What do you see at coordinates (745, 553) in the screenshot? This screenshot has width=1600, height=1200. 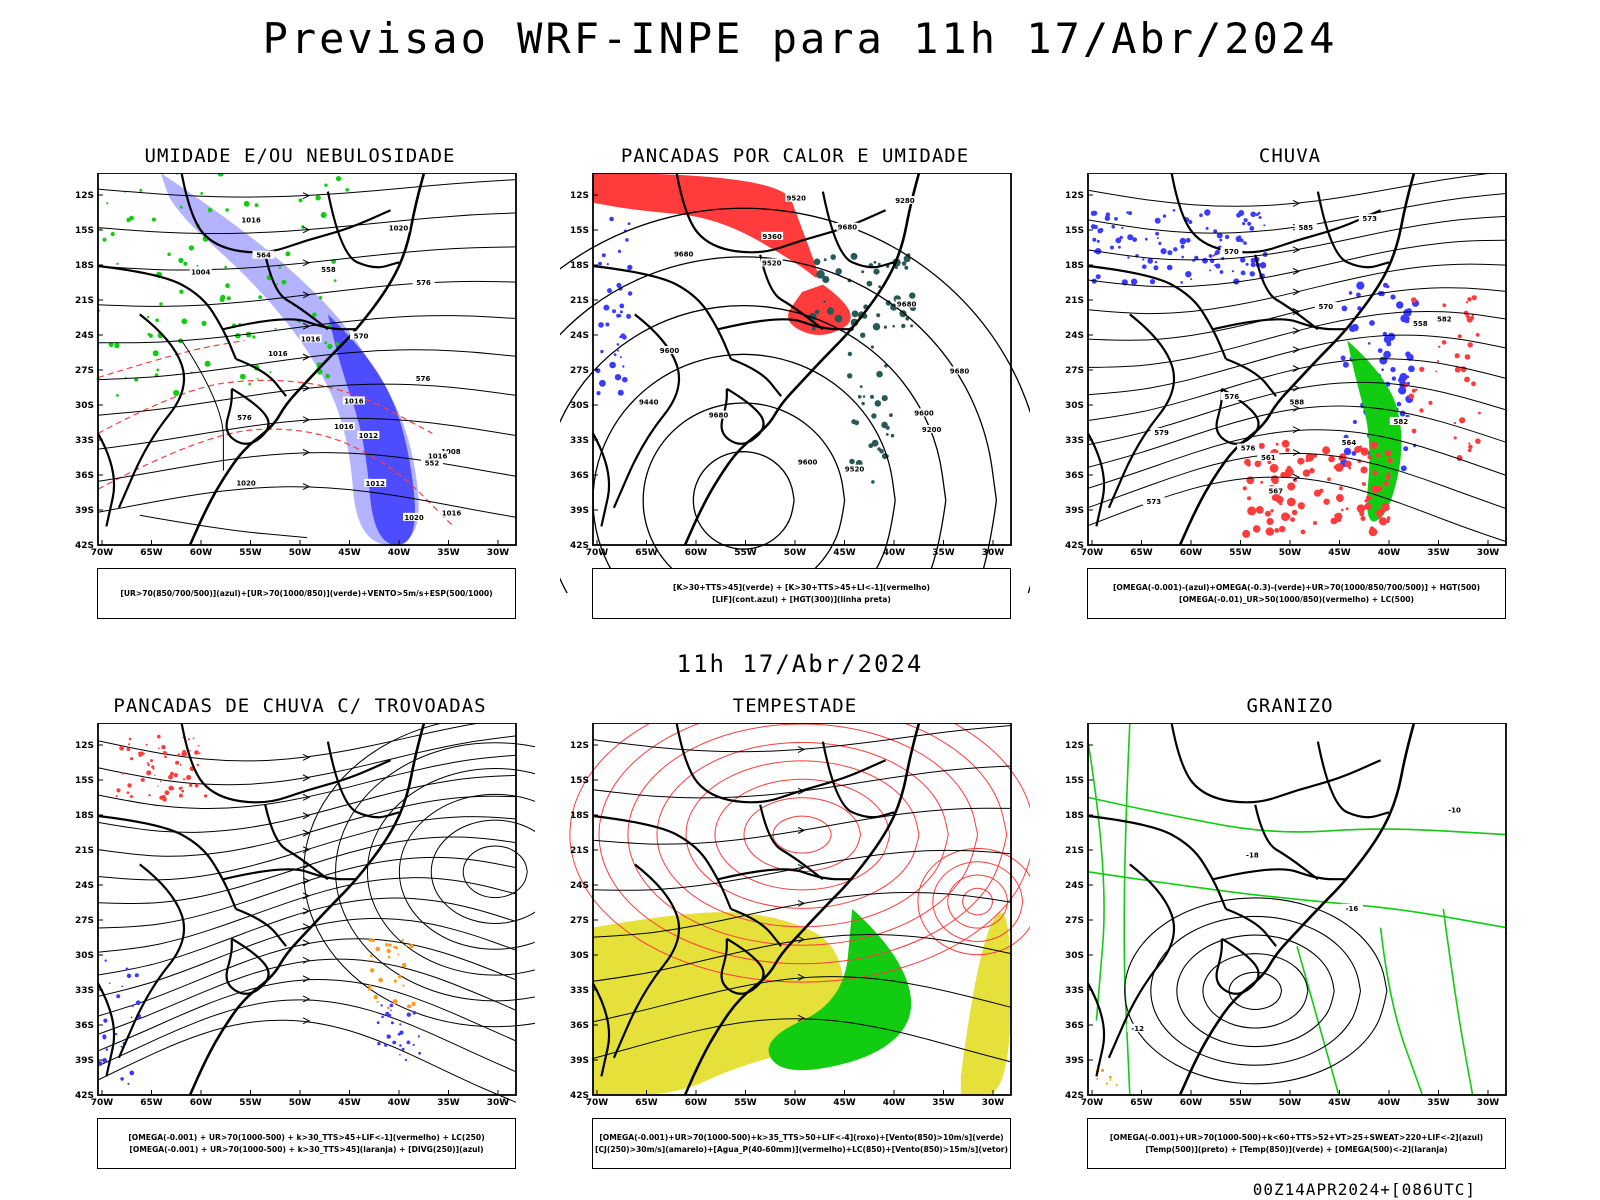 I see `lon-label: 55W` at bounding box center [745, 553].